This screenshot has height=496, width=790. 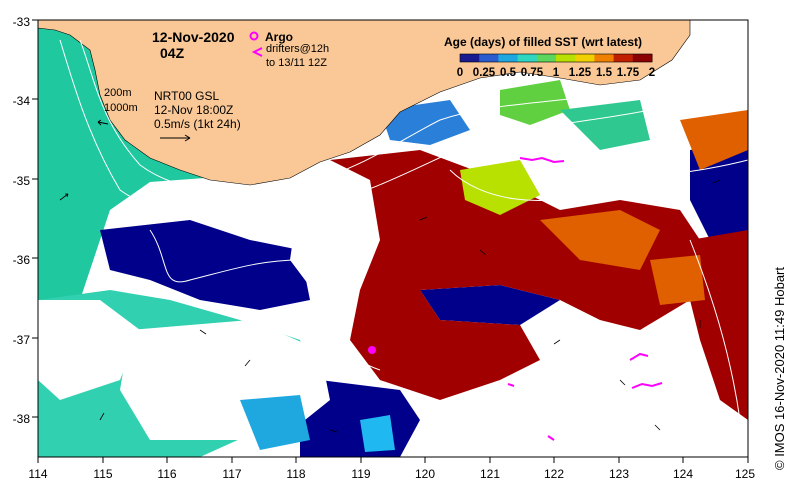 I want to click on x-tick-label: 114, so click(x=37, y=474).